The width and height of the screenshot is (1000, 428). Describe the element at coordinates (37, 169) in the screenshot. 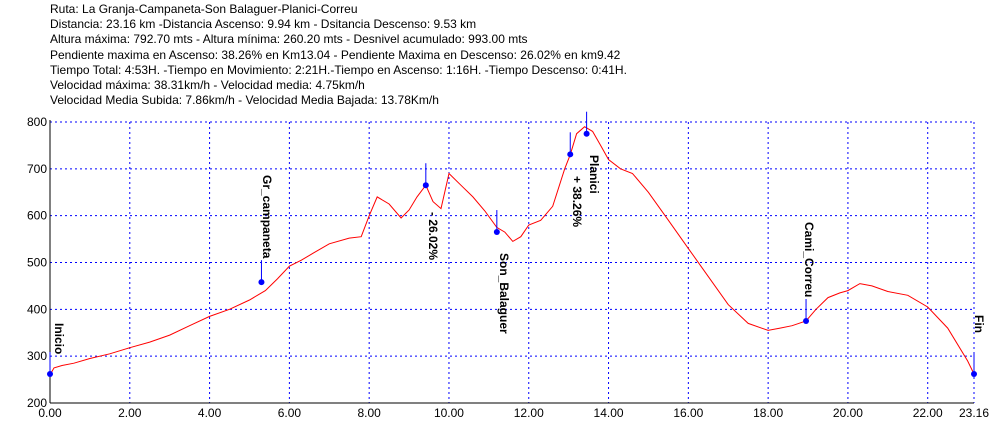

I see `y-tick-label: 700` at that location.